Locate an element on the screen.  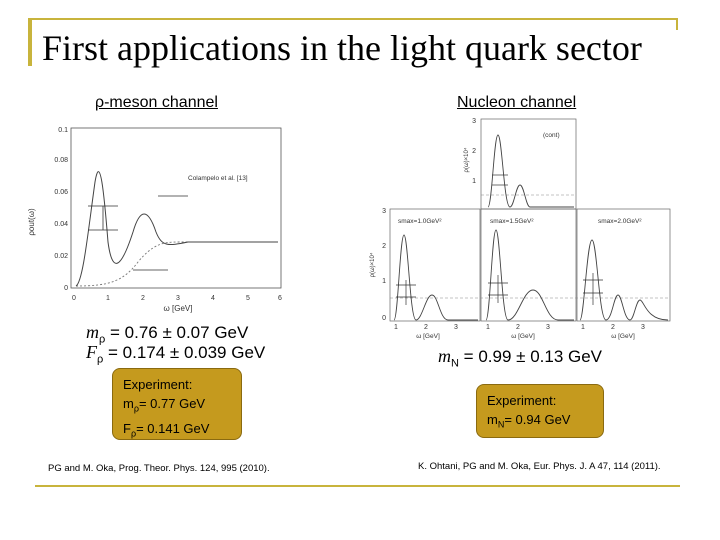
title-accent-bar is located at coordinates (30, 42).